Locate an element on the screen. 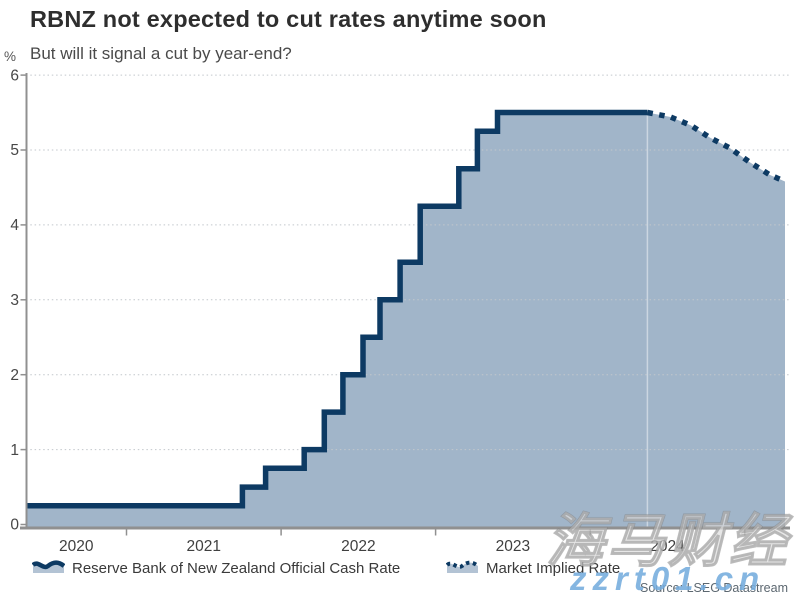 Image resolution: width=801 pixels, height=601 pixels. svg-text: 2021 is located at coordinates (204, 546).